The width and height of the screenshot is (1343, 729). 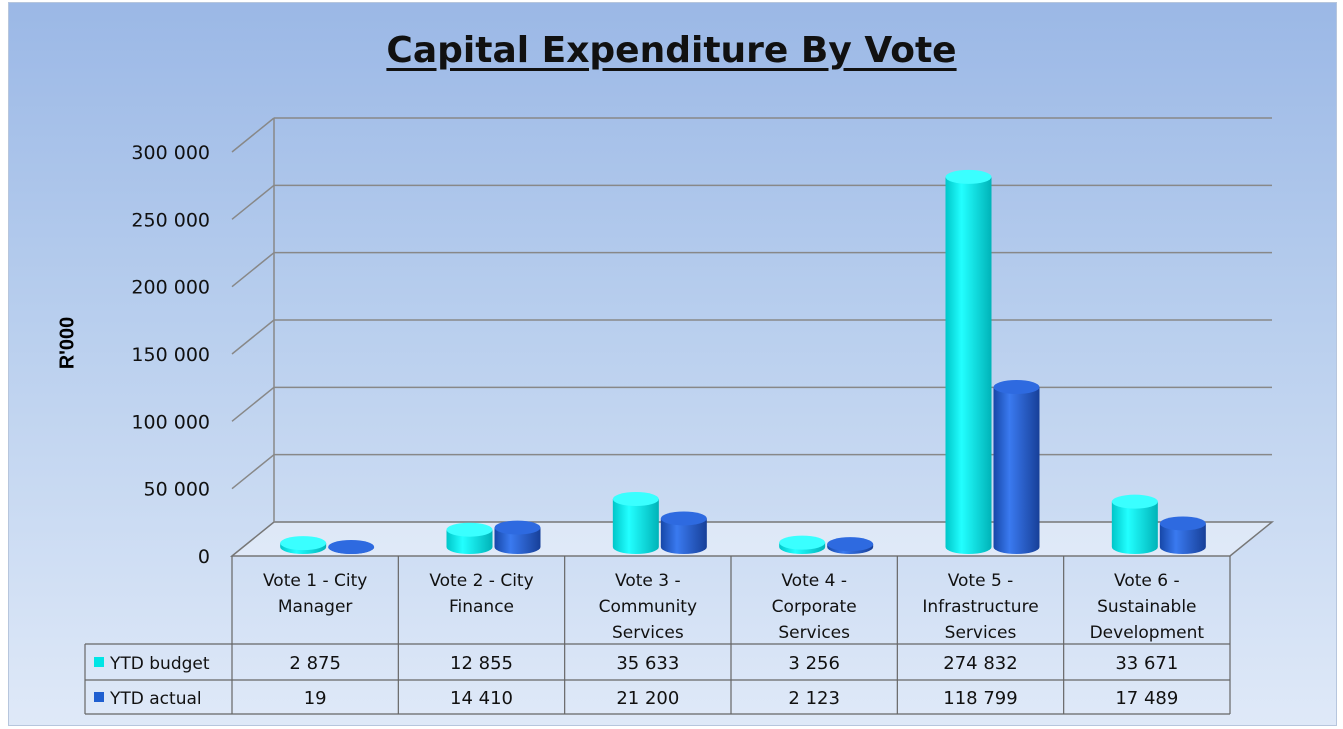 What do you see at coordinates (170, 355) in the screenshot?
I see `y-tick-label: 150 000` at bounding box center [170, 355].